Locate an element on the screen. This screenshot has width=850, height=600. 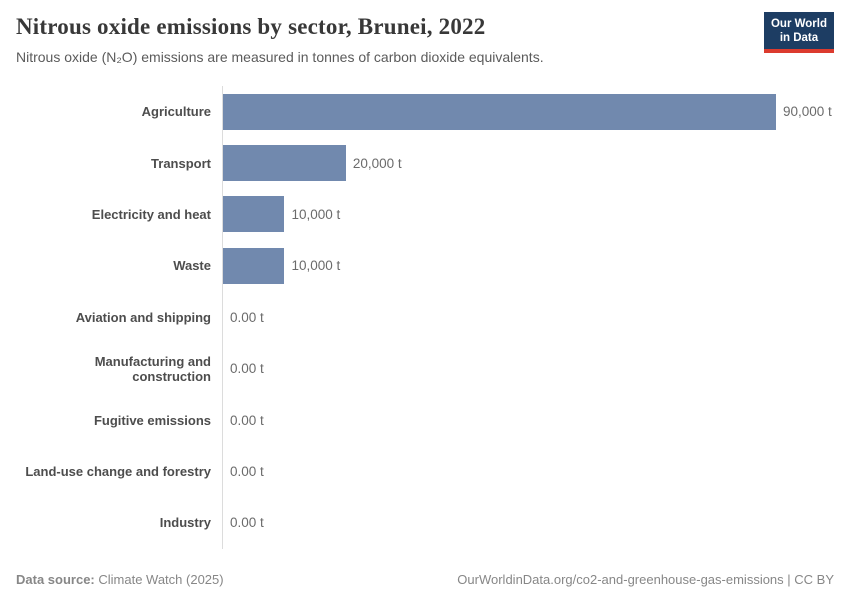
category-label: Fugitive emissions is located at coordinates (152, 420).